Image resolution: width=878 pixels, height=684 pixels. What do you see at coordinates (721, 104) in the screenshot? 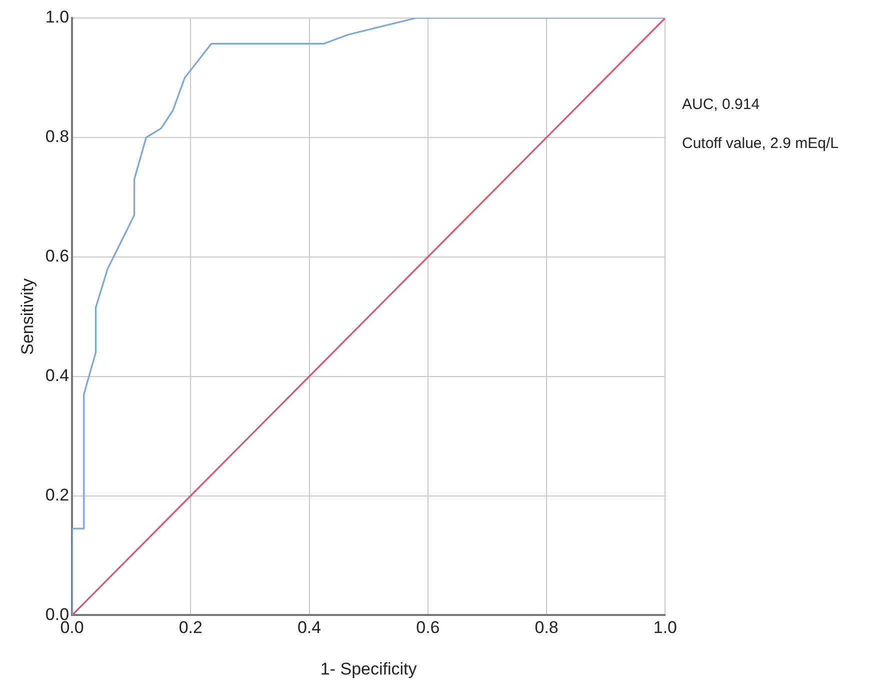
I see `text: AUC, 0.914` at bounding box center [721, 104].